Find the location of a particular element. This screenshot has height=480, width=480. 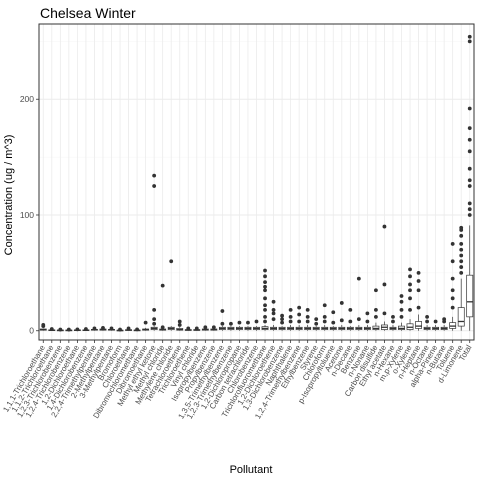

box is located at coordinates (418, 324).